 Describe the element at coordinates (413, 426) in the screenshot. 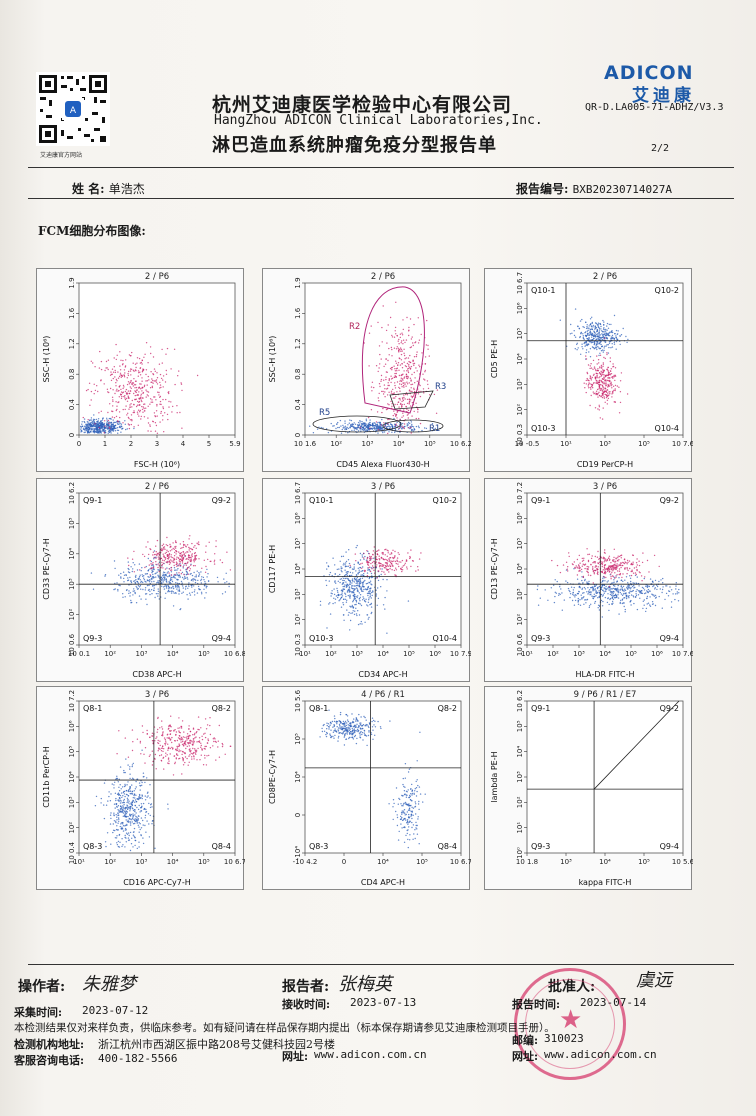

I see `gate-r1` at that location.